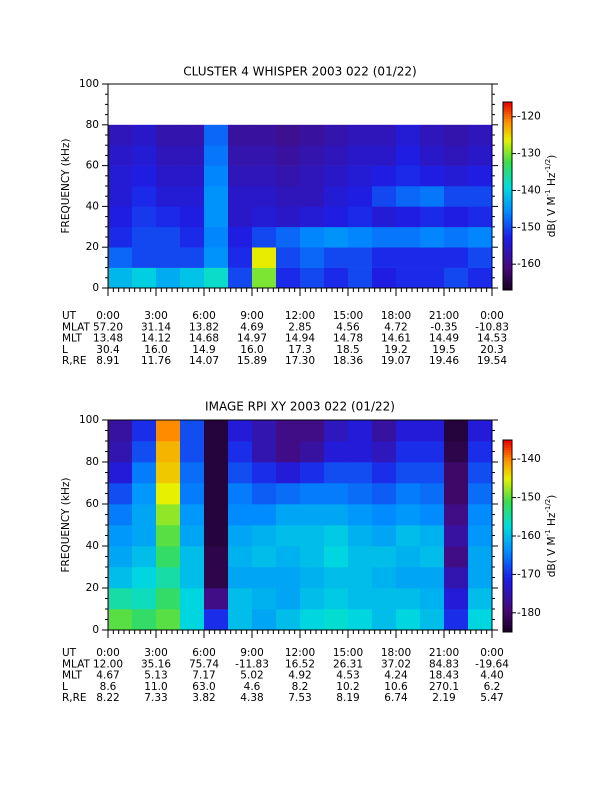 Image resolution: width=600 pixels, height=800 pixels. I want to click on ephemeris-value: 14.97, so click(252, 339).